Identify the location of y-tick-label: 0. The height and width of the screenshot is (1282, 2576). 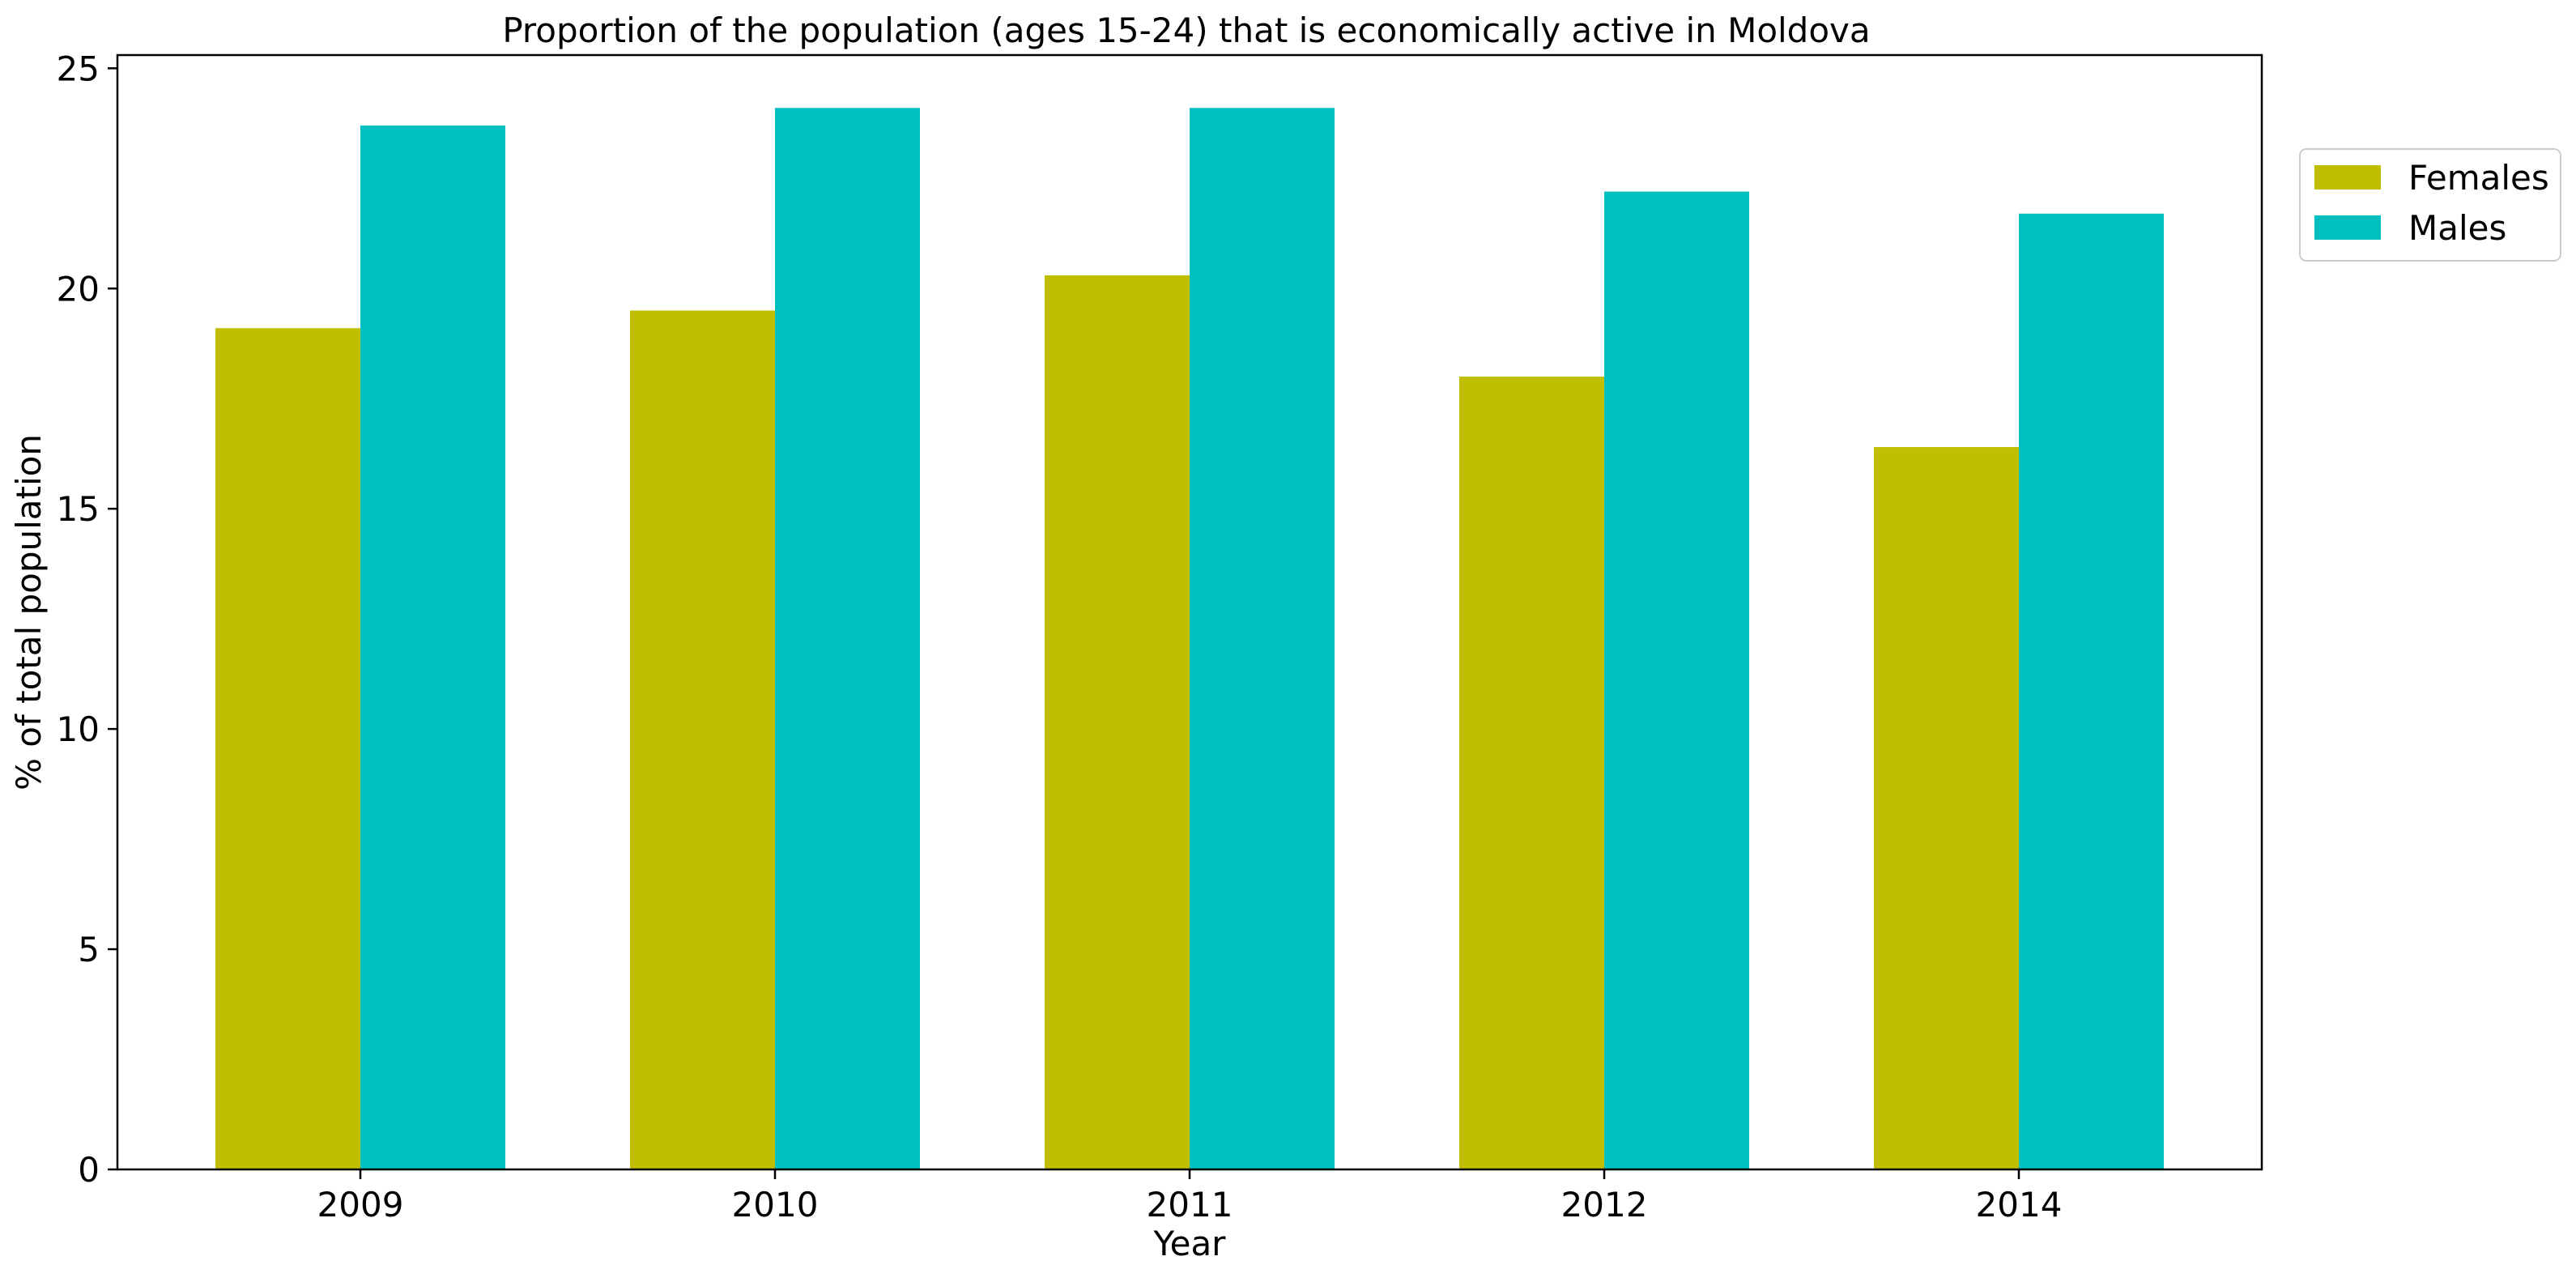
(89, 1170).